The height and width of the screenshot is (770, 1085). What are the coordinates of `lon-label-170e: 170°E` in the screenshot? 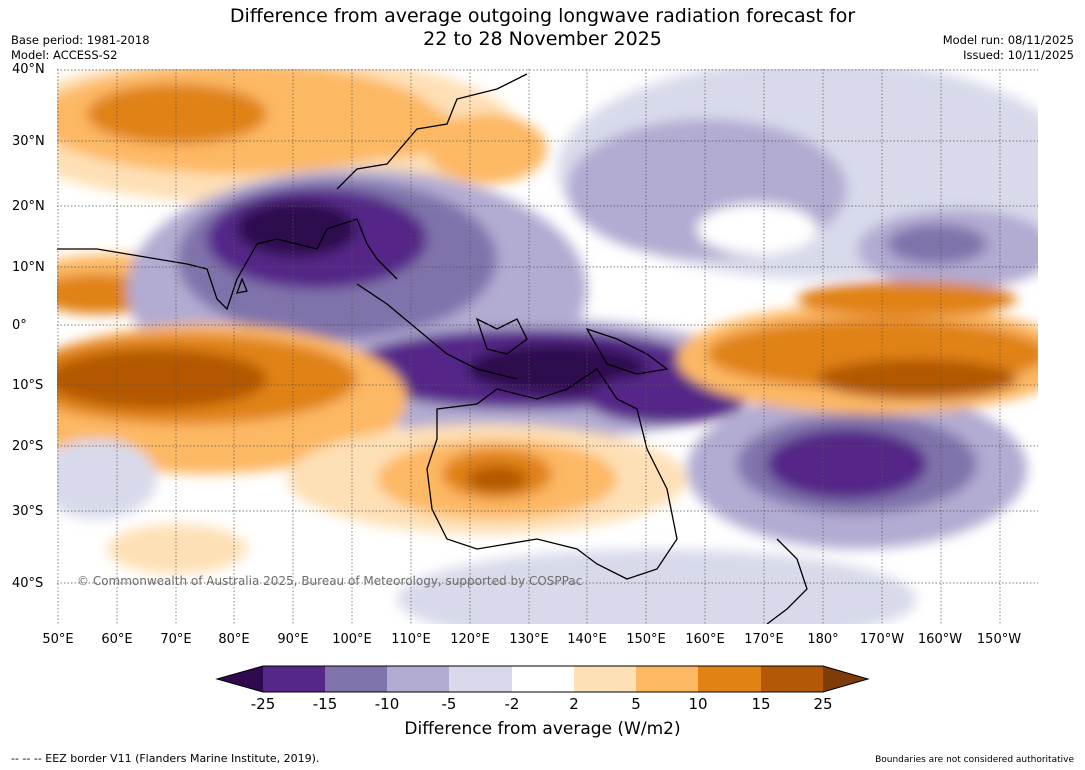 It's located at (764, 639).